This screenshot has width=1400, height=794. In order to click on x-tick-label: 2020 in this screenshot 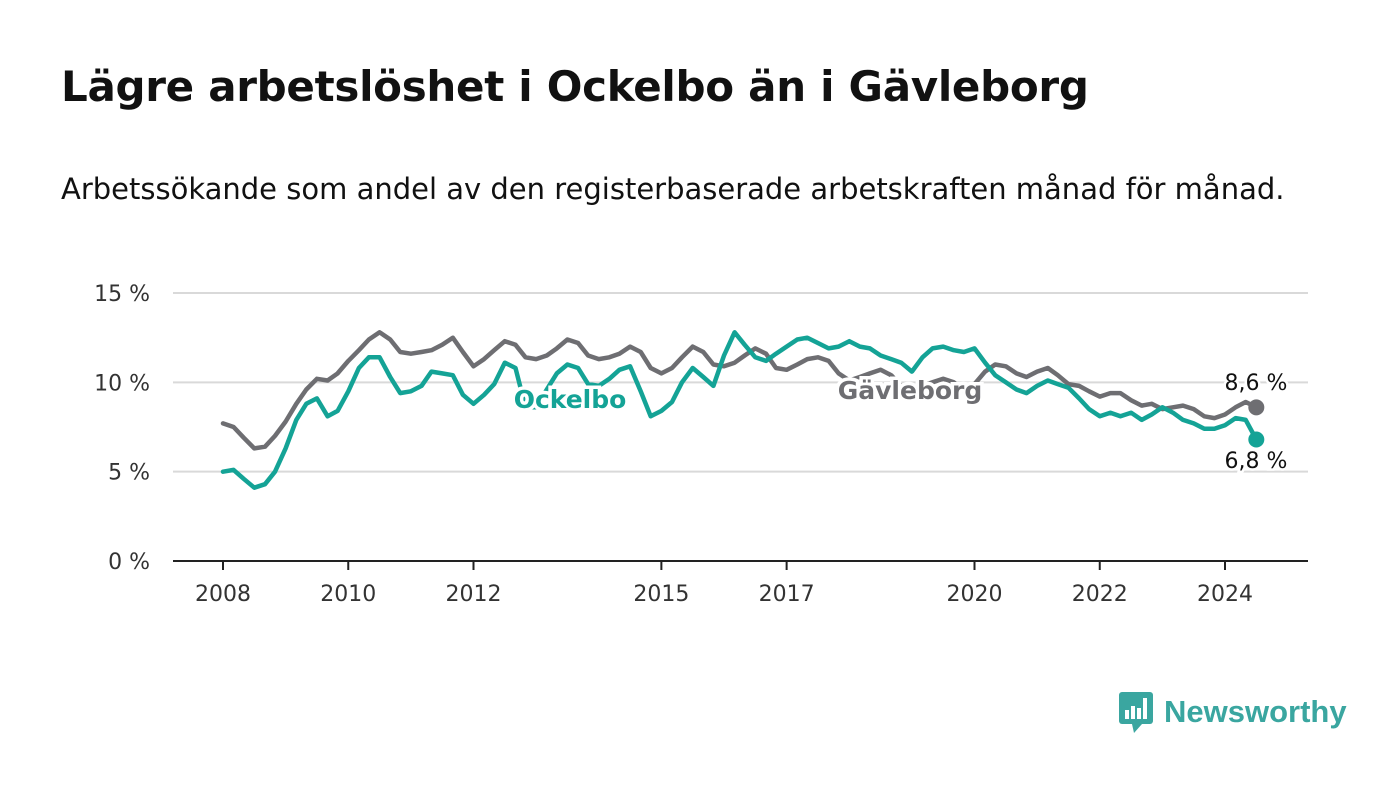, I will do `click(975, 594)`.